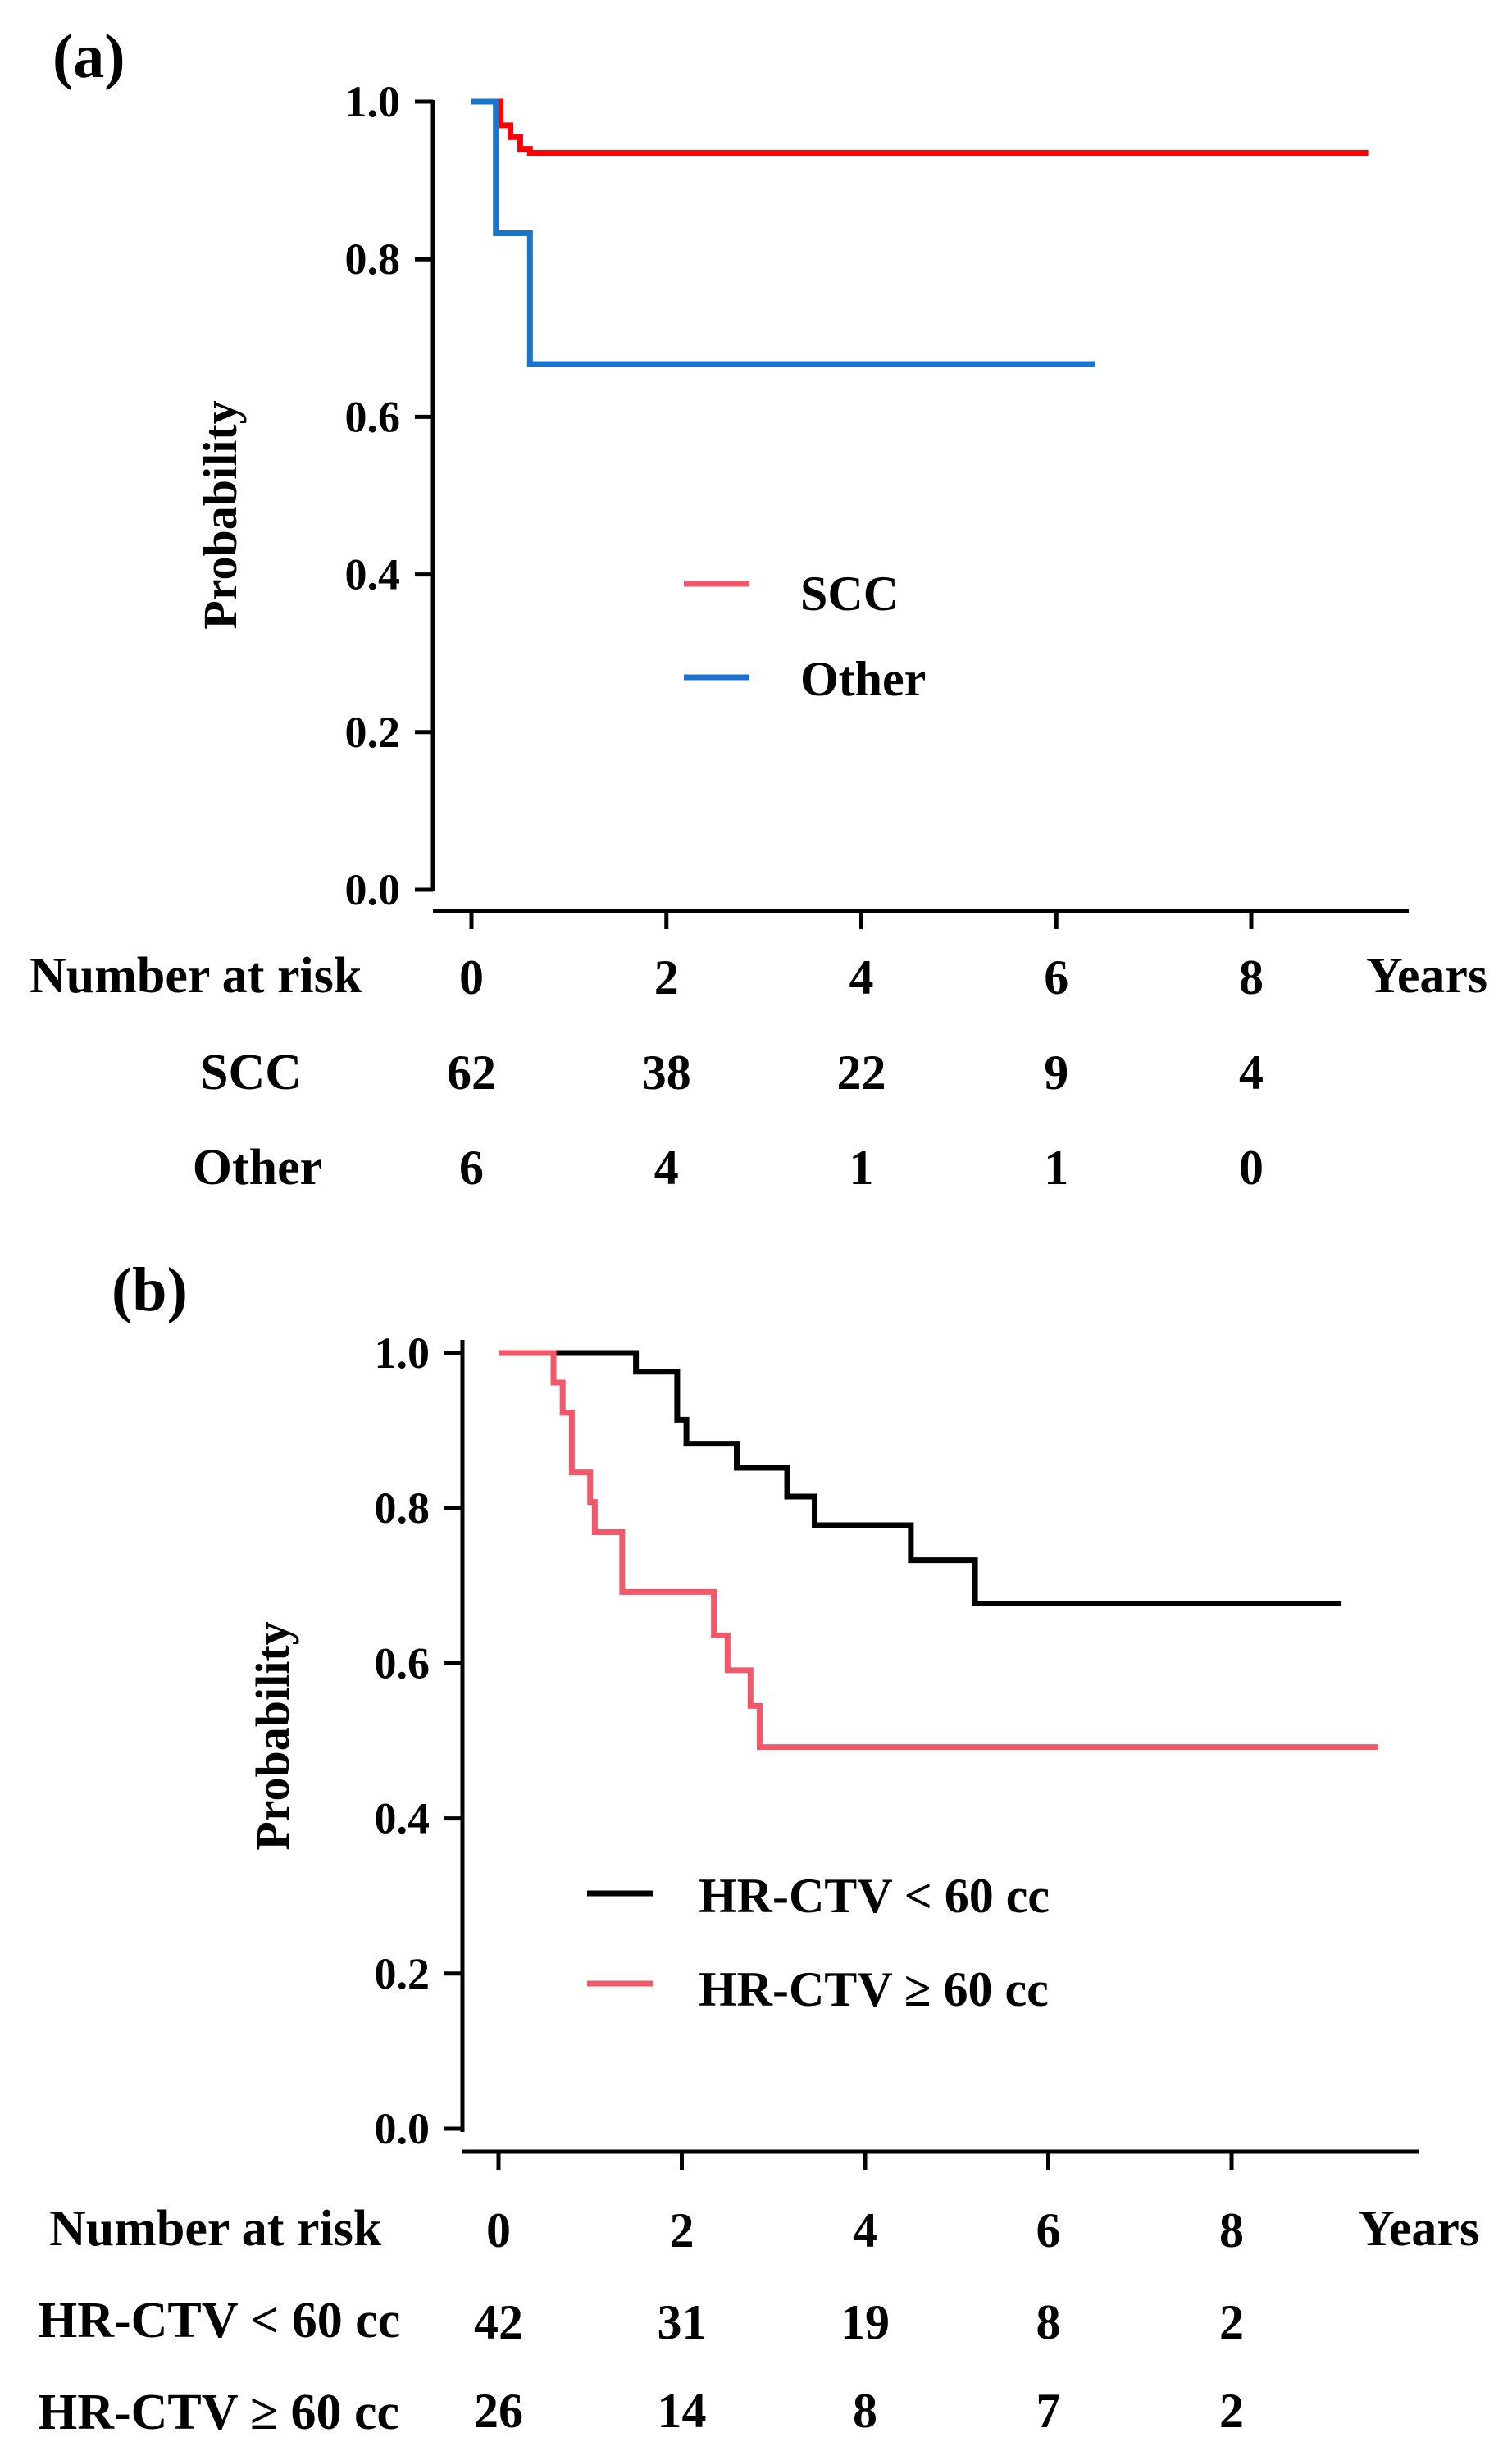 This screenshot has height=2451, width=1512. What do you see at coordinates (682, 2322) in the screenshot?
I see `risk-value: 31` at bounding box center [682, 2322].